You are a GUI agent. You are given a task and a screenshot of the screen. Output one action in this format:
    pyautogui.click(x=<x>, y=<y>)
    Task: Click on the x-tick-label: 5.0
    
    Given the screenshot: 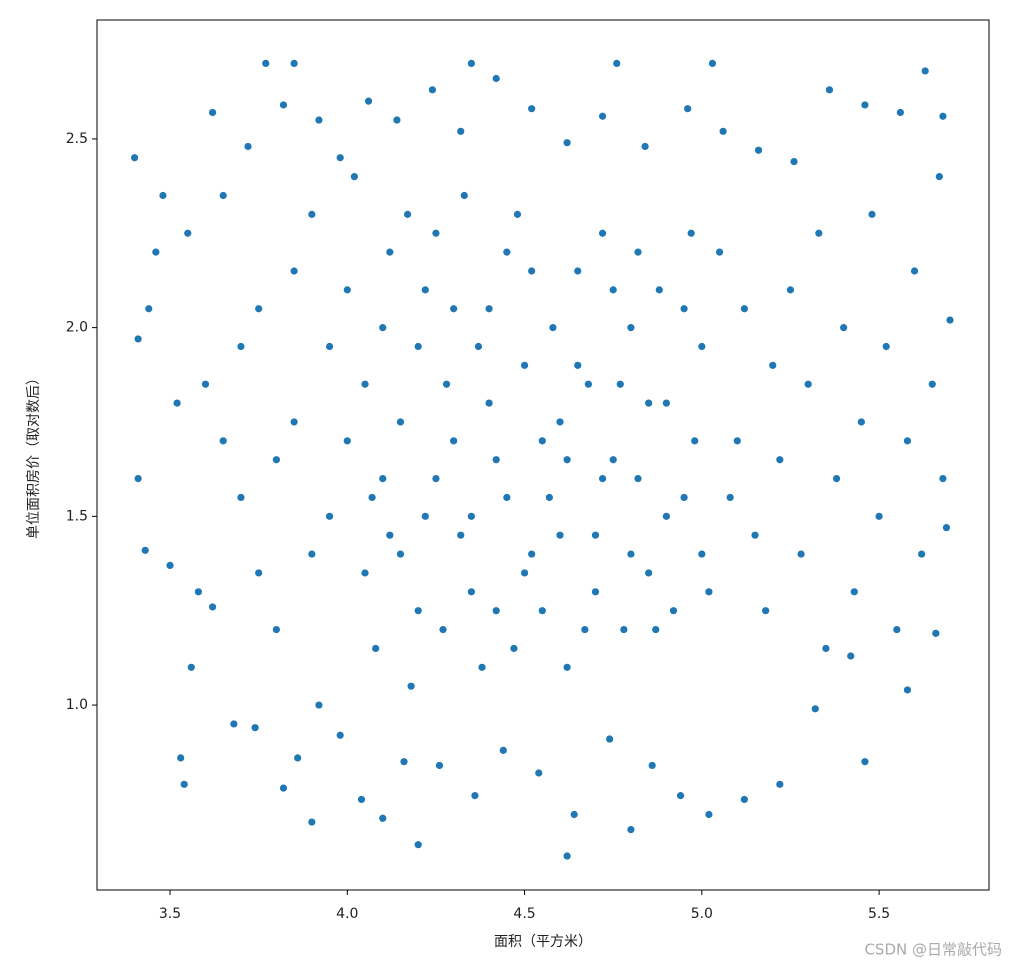 What is the action you would take?
    pyautogui.click(x=702, y=914)
    